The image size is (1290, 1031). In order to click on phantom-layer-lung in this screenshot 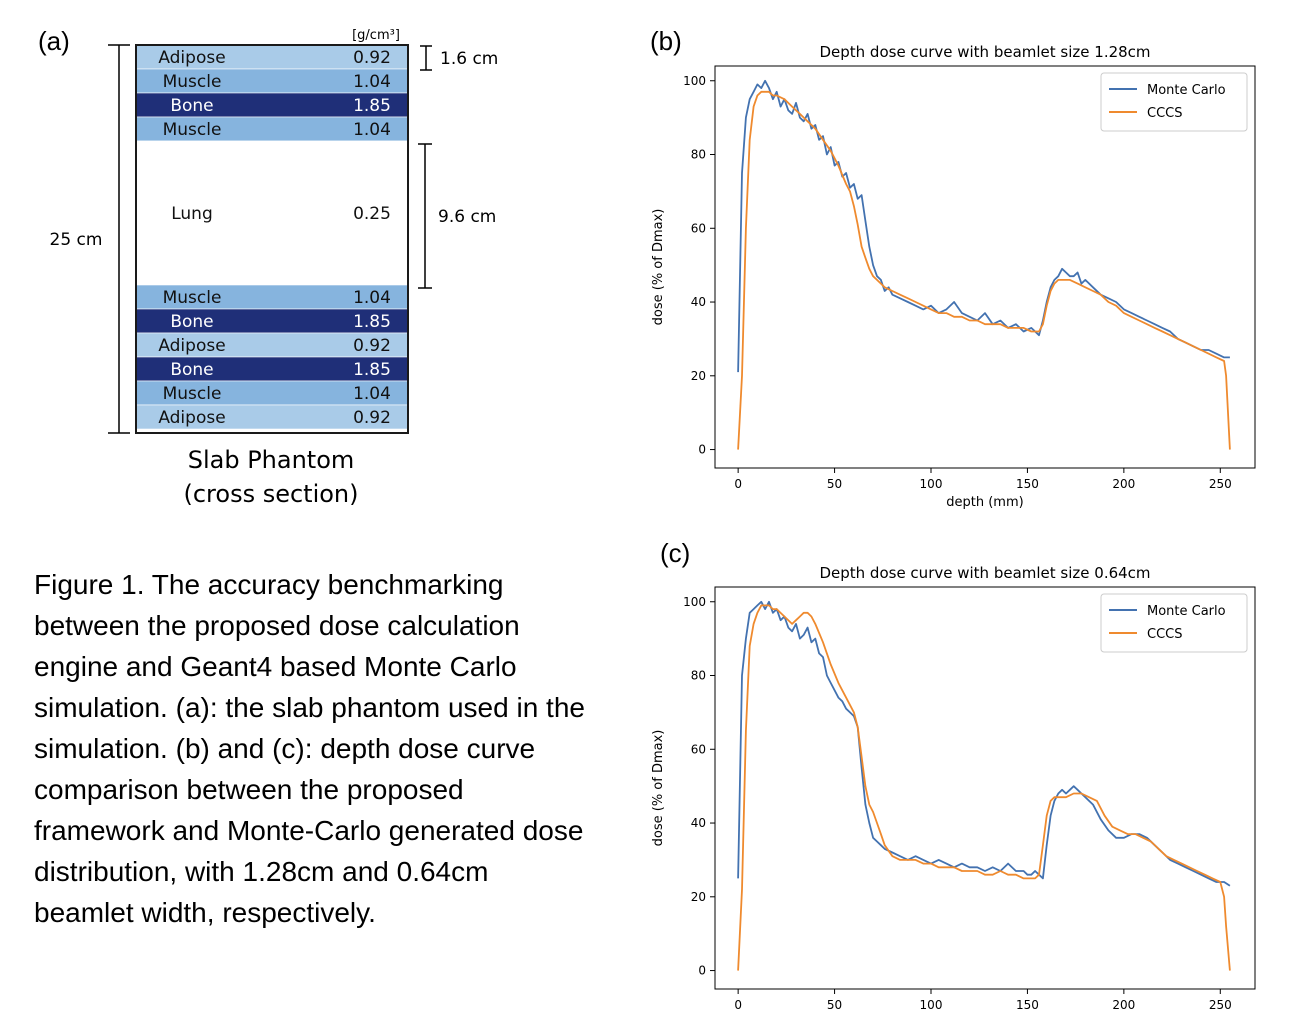, I will do `click(272, 213)`.